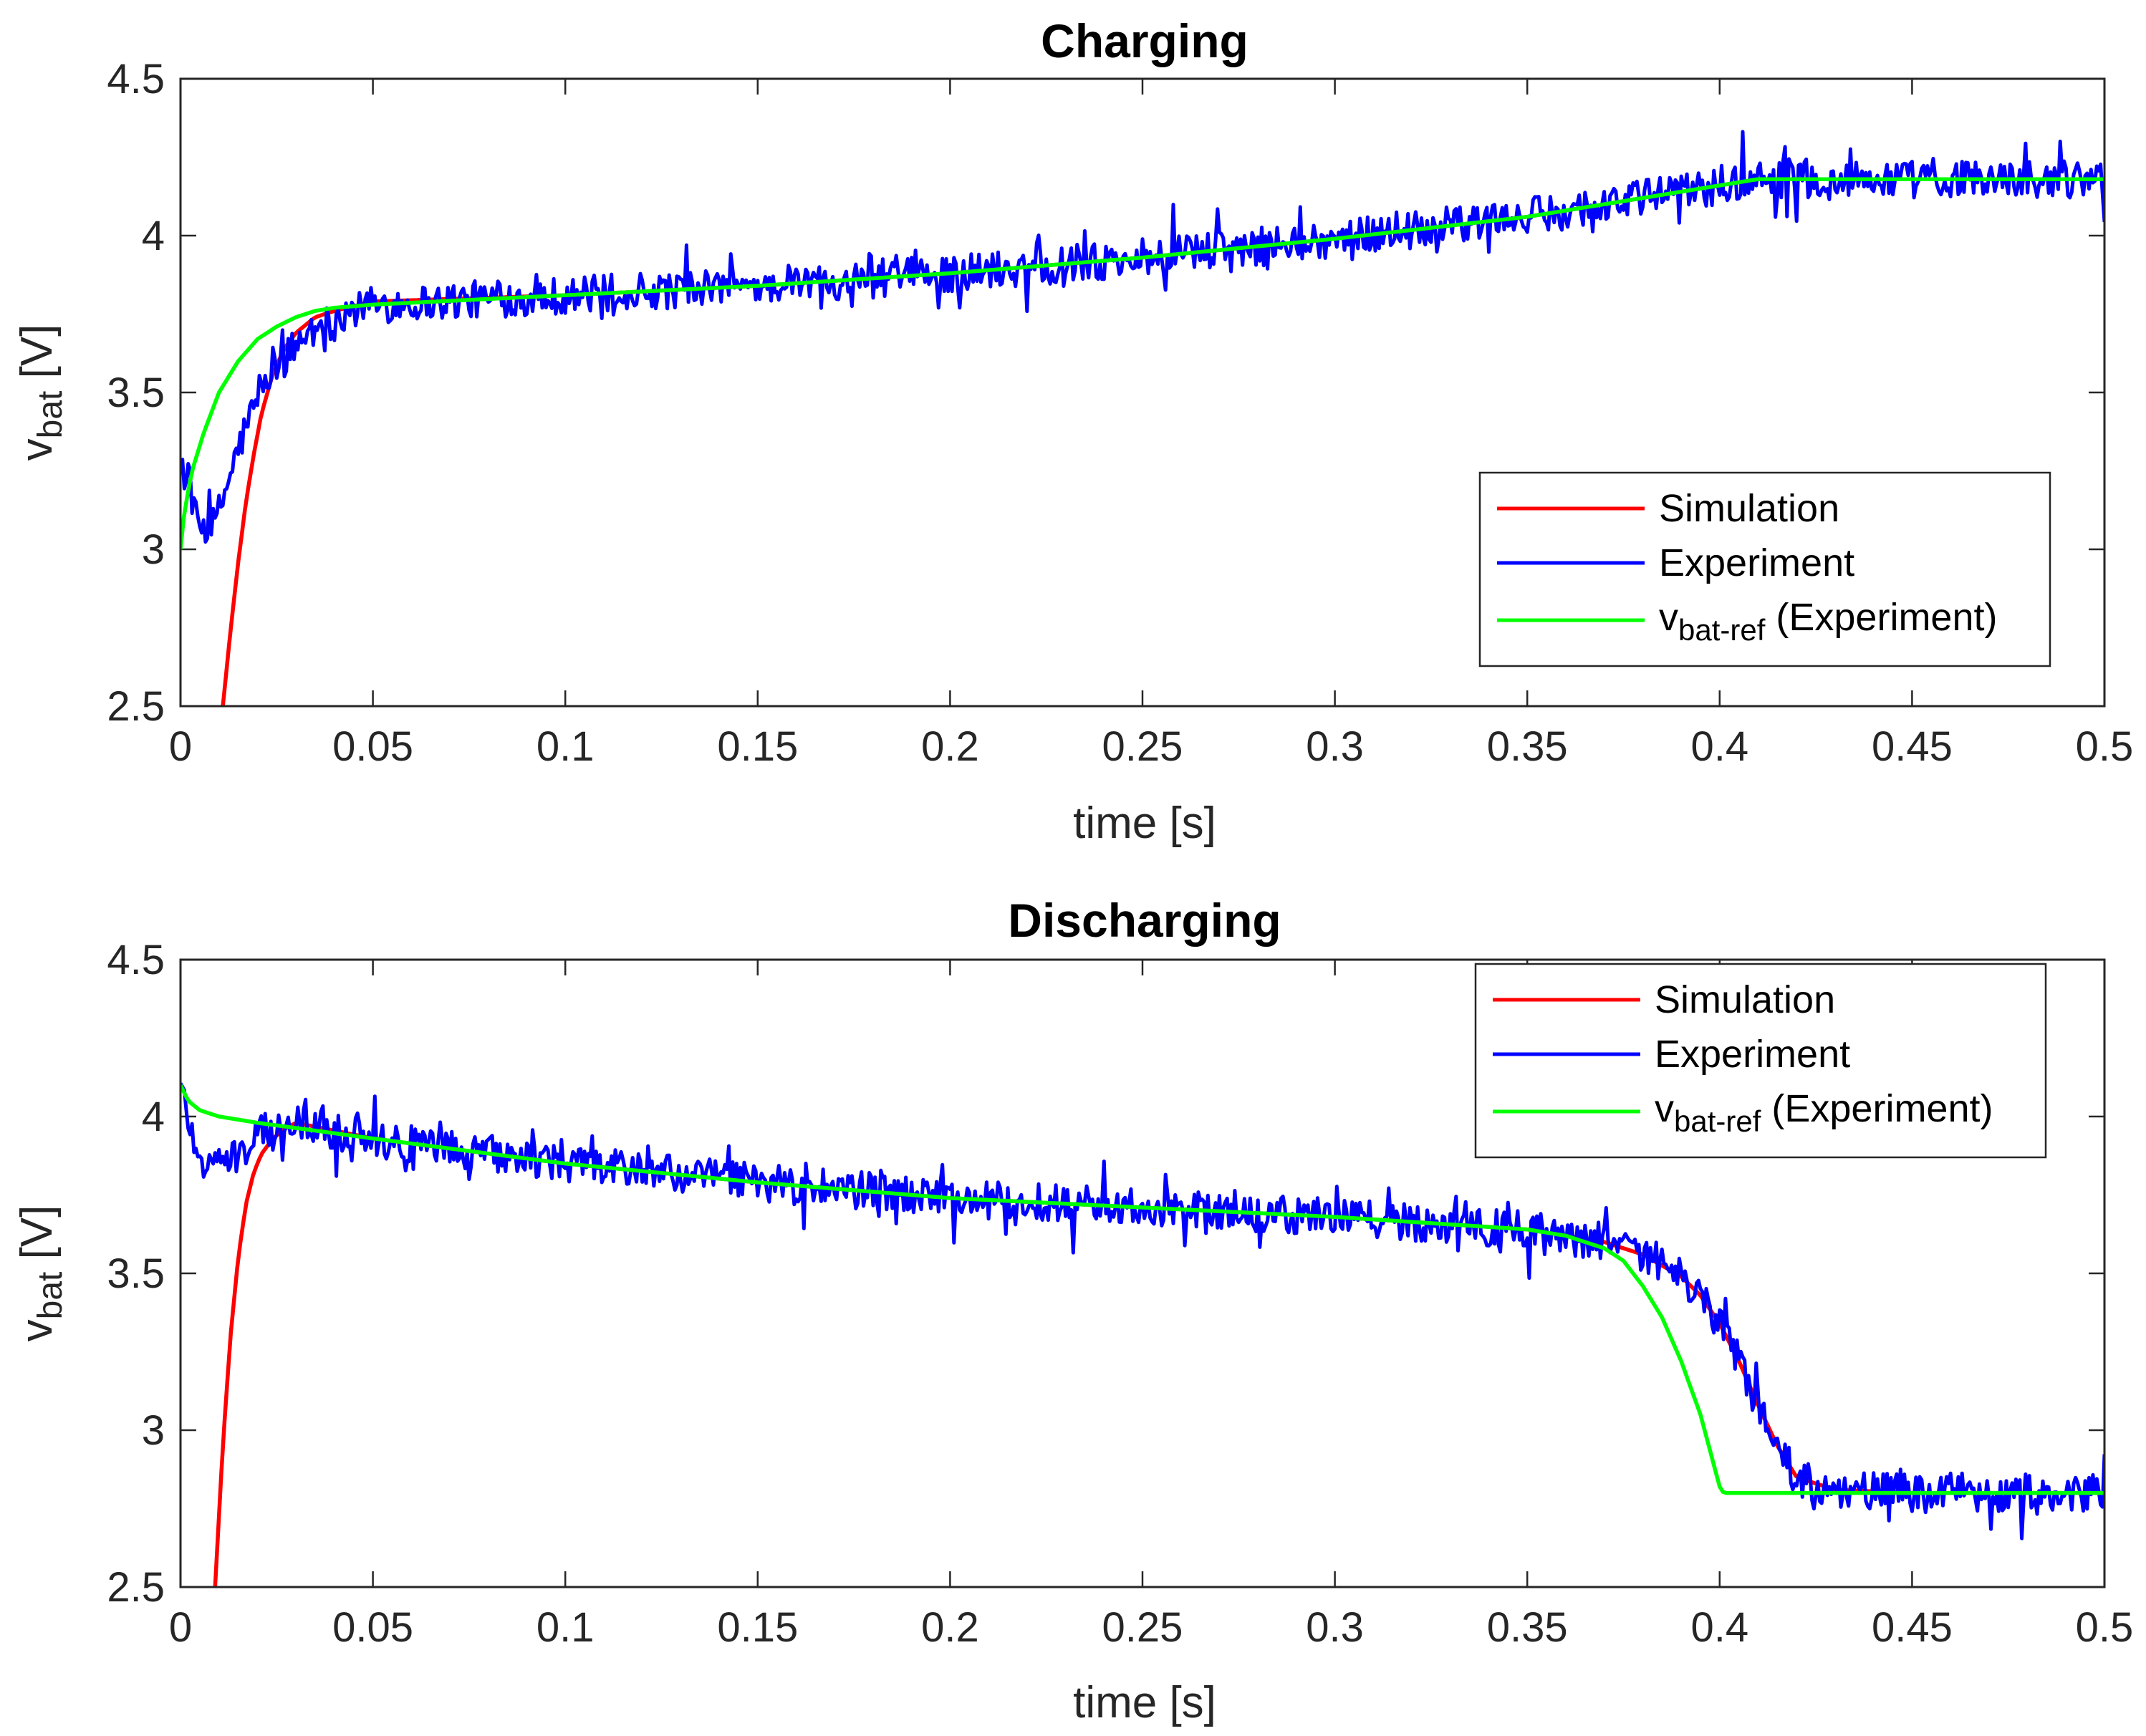 Image resolution: width=2146 pixels, height=1736 pixels. What do you see at coordinates (1144, 41) in the screenshot?
I see `chart-title: Charging` at bounding box center [1144, 41].